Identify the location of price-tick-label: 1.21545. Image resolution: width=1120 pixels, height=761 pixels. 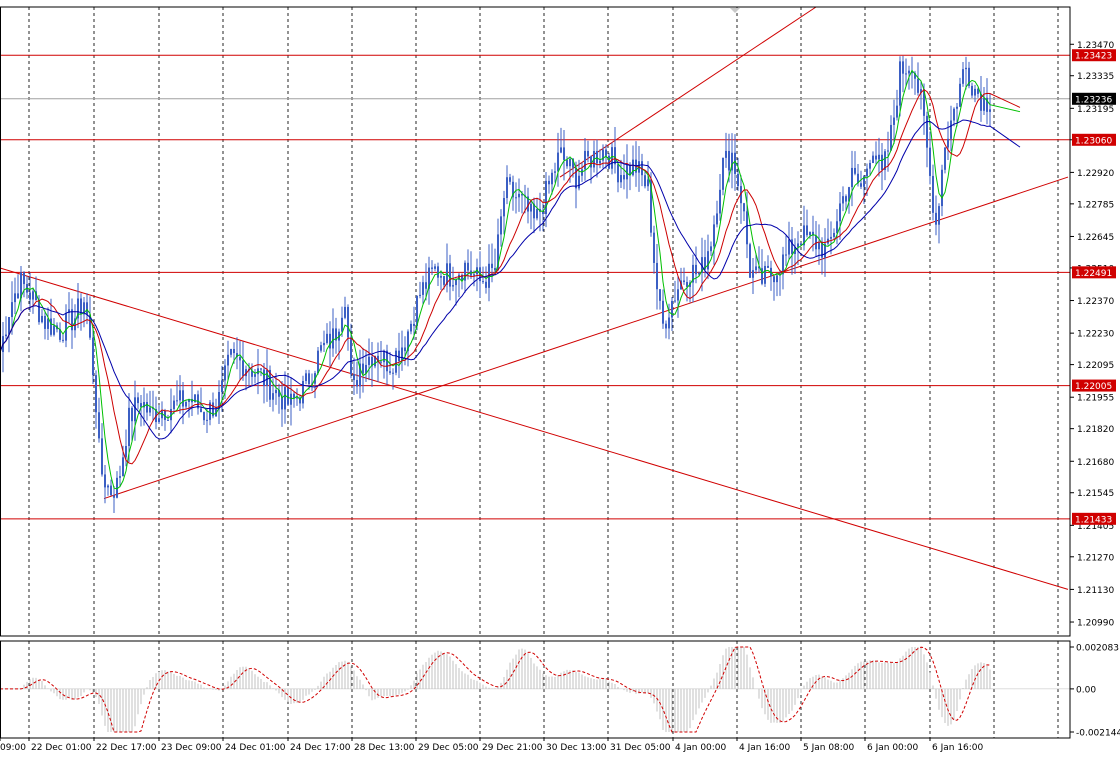
(1095, 494).